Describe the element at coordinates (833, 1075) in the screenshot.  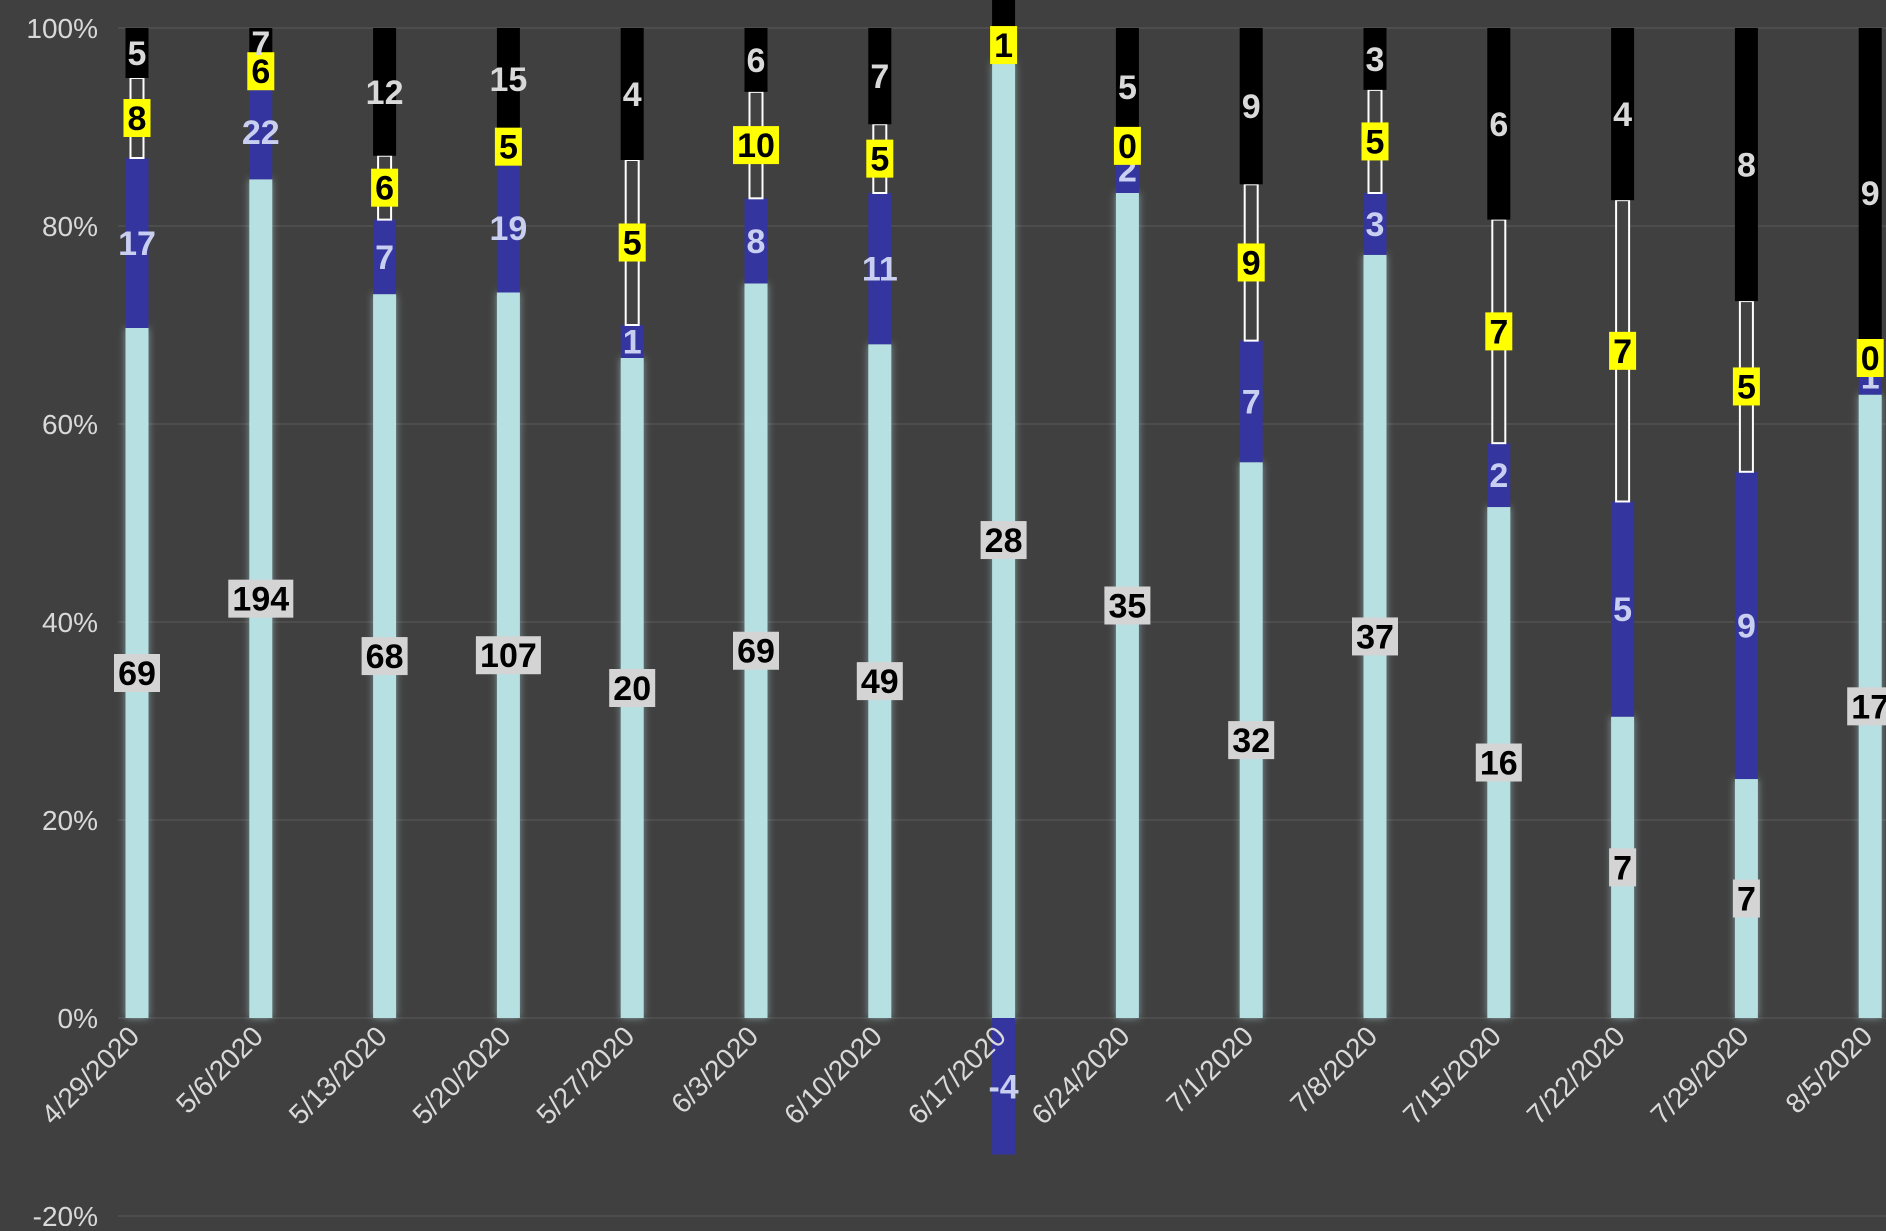
I see `x-tick-label: 6/10/2020` at that location.